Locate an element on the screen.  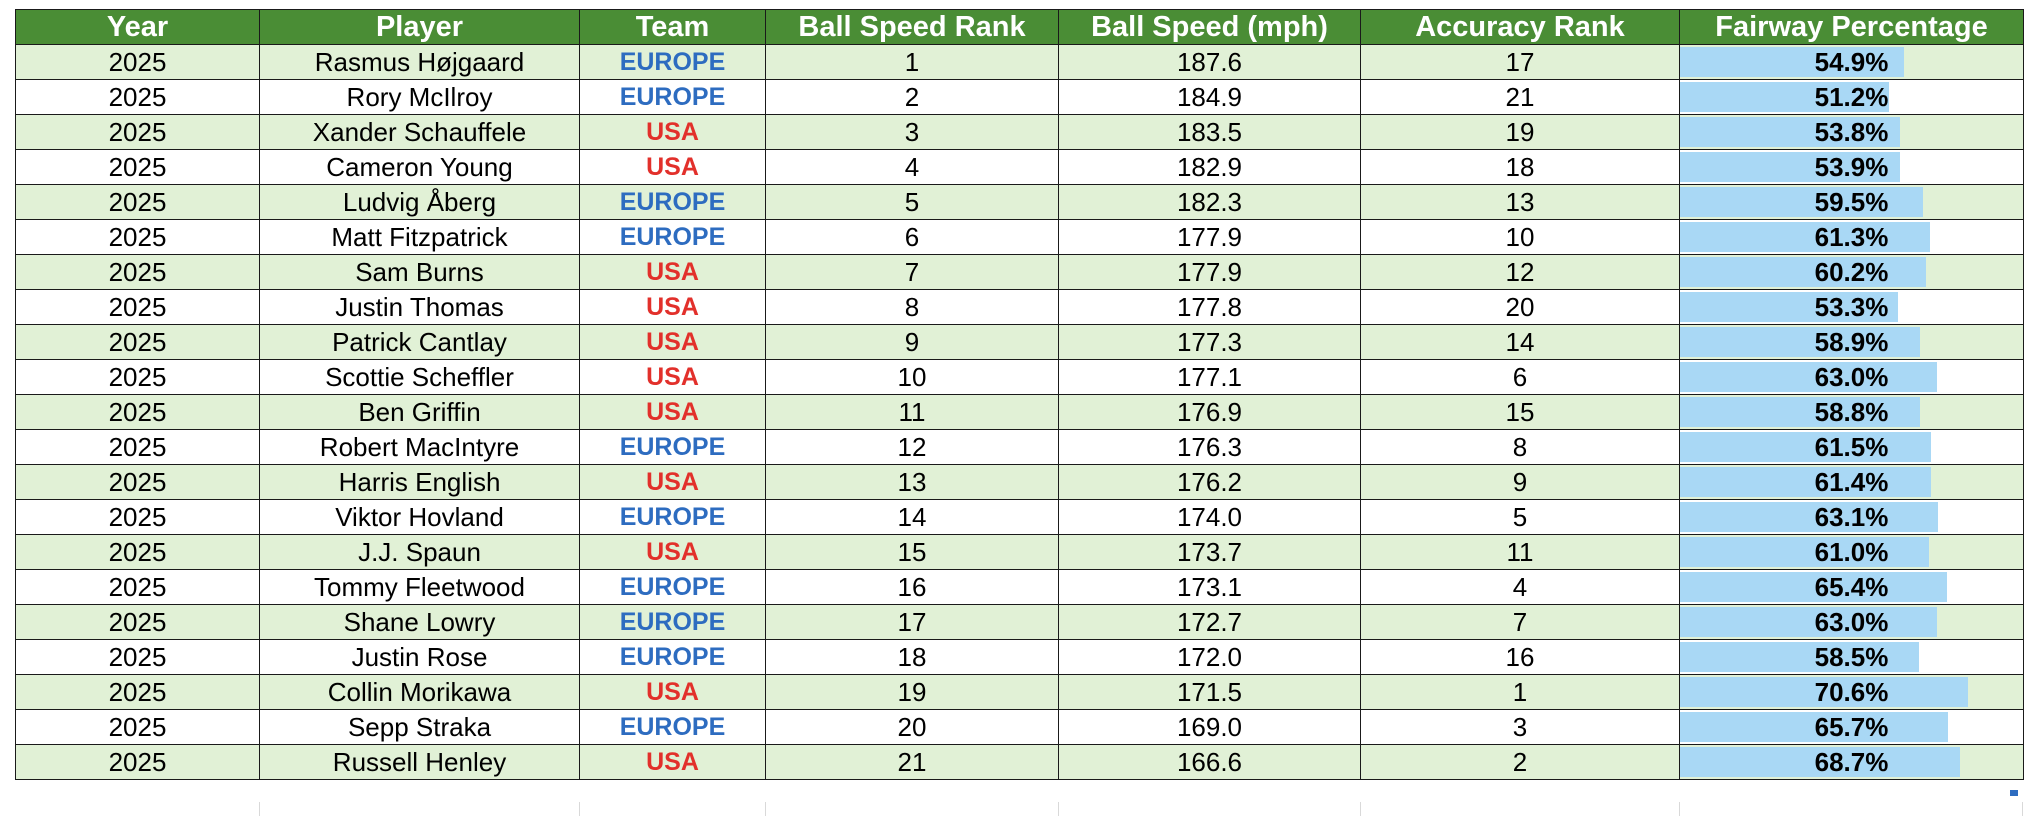
cell-ball-speed: 171.5 is located at coordinates (1209, 692).